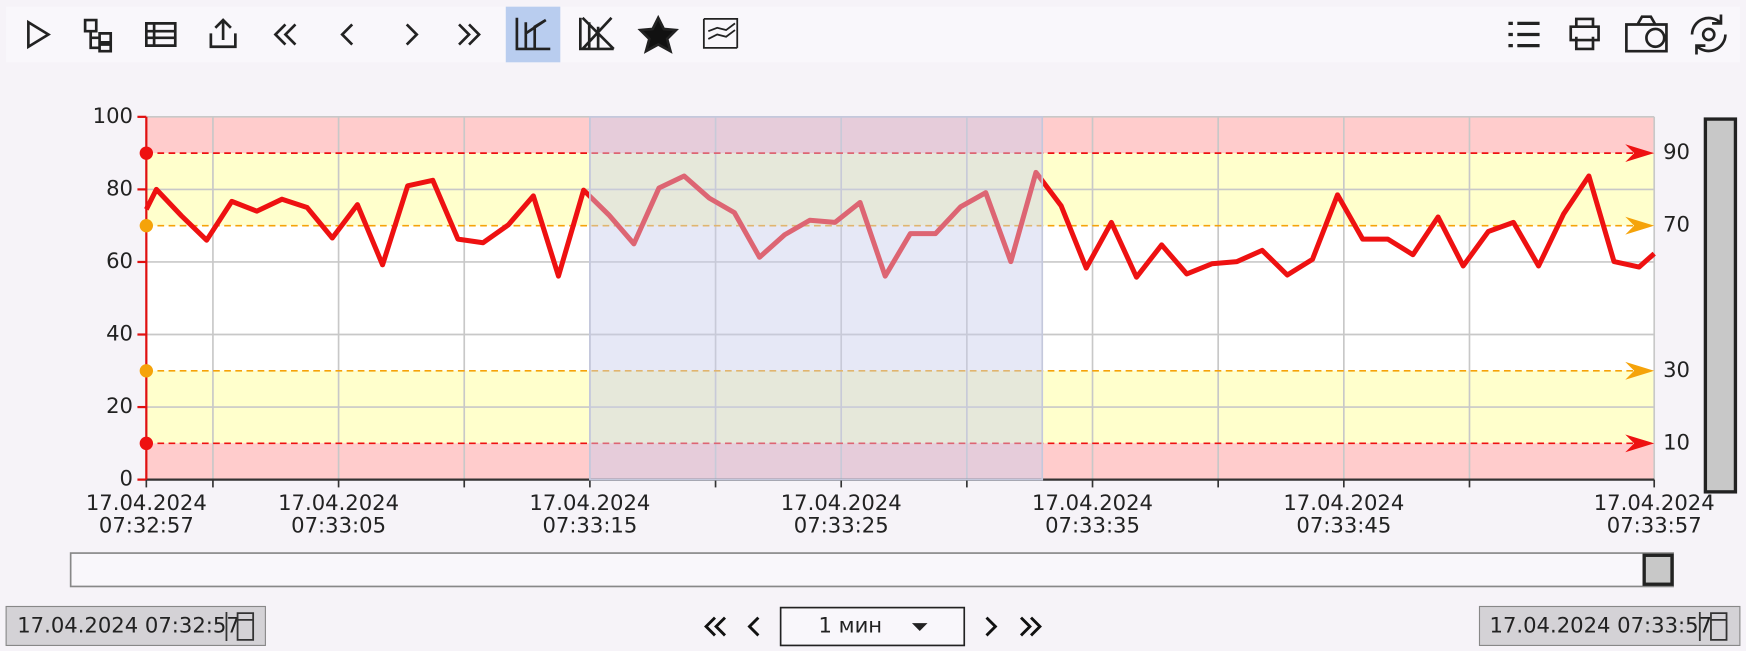 The image size is (1746, 651). I want to click on table-button, so click(160, 34).